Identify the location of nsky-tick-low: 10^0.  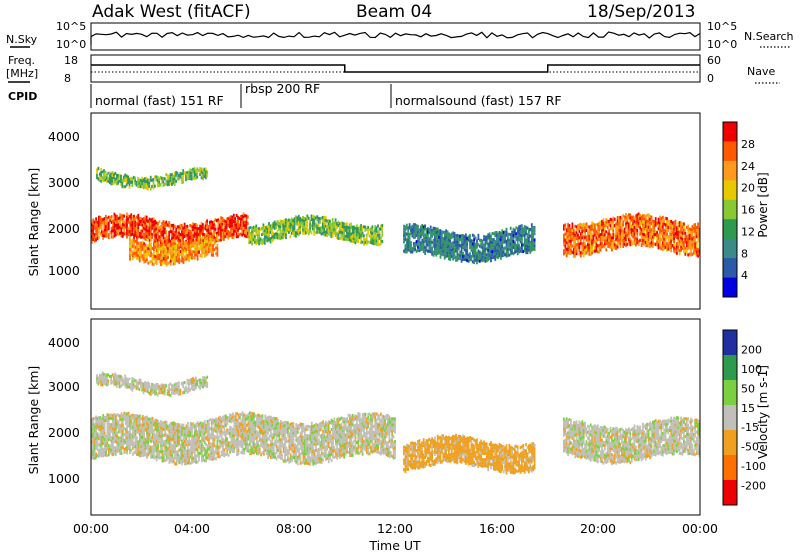
(71, 44).